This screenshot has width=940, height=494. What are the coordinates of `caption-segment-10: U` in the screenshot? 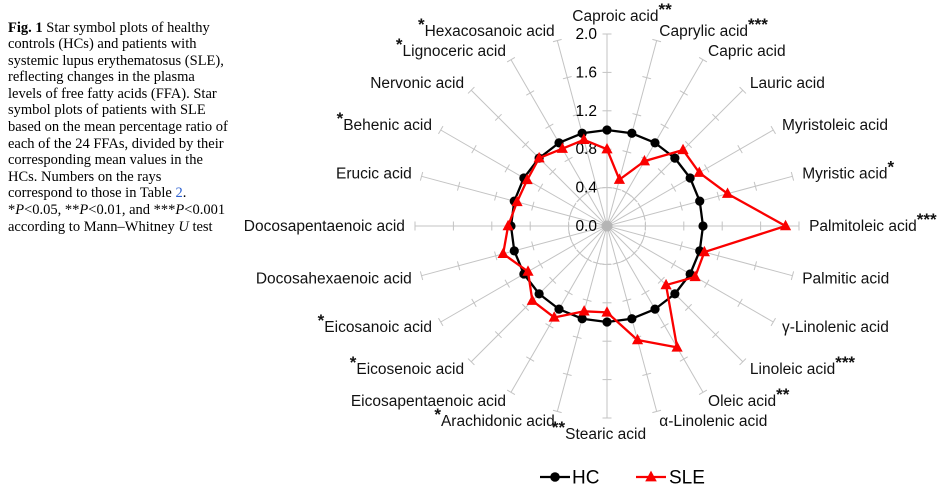 It's located at (183, 226).